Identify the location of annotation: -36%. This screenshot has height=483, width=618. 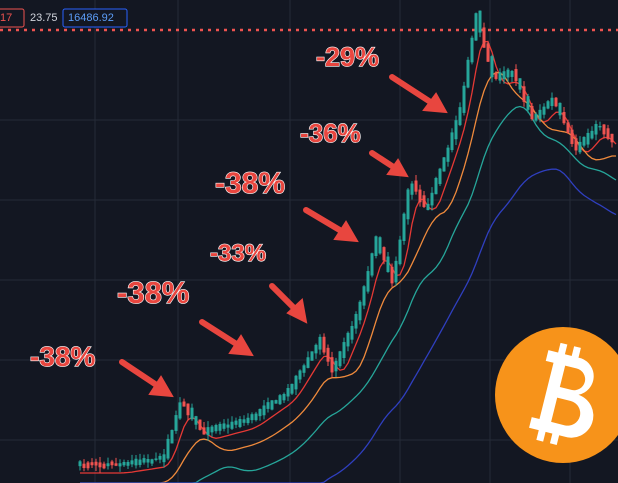
(330, 133).